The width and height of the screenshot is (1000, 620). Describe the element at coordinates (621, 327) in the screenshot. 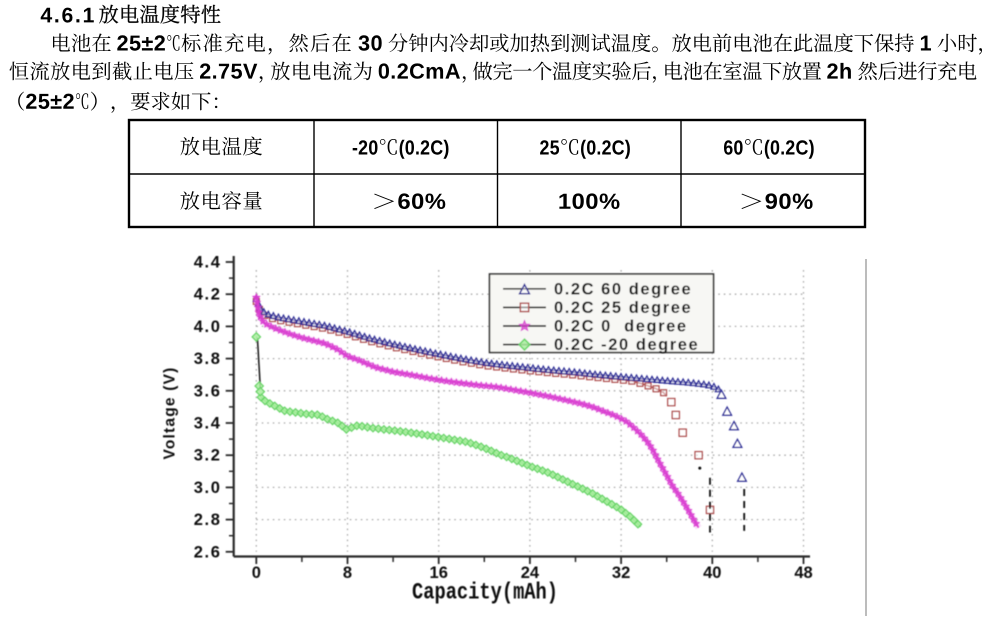

I see `svg-text: 0.2C 0 degree` at that location.